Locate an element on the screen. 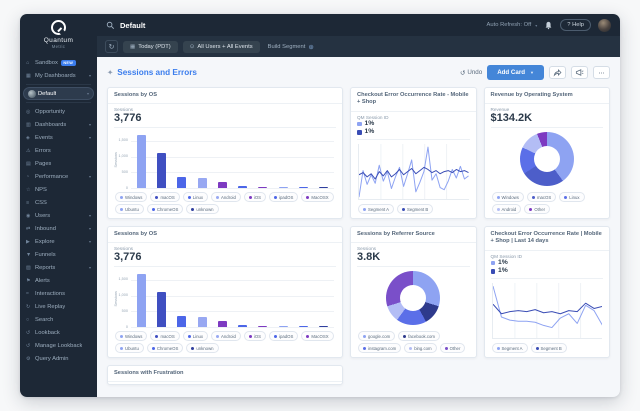 This screenshot has width=640, height=411. date-range-button: ▦ Today (PDT) is located at coordinates (150, 46).